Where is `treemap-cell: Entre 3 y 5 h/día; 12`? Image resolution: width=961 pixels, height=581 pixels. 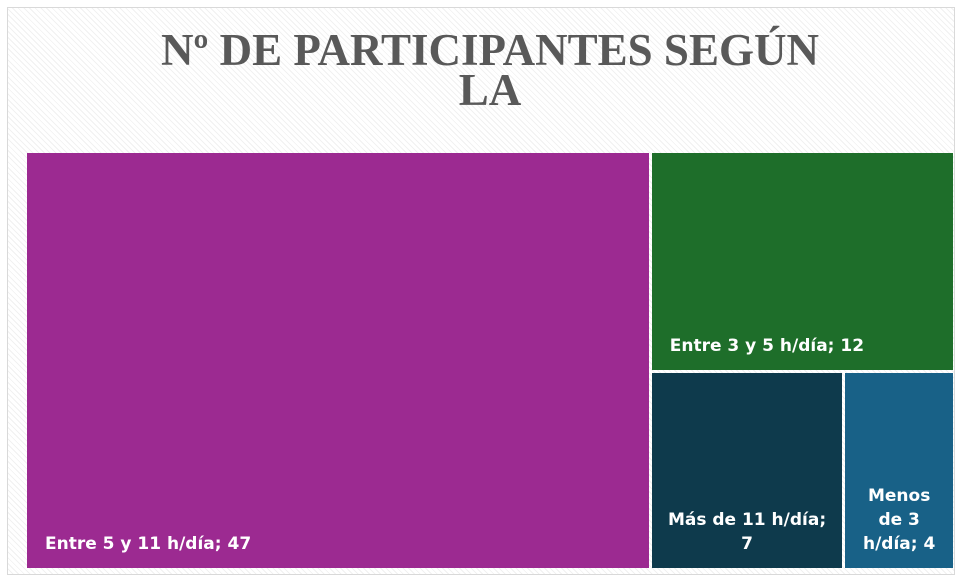 treemap-cell: Entre 3 y 5 h/día; 12 is located at coordinates (802, 261).